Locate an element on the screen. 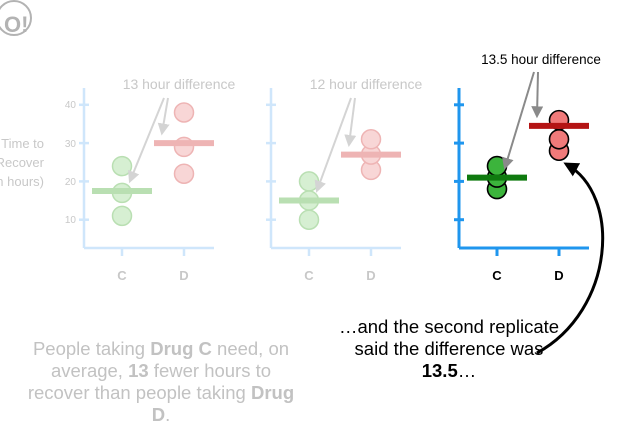  panel-replicate-2: C D 12 hour difference is located at coordinates (344, 179).